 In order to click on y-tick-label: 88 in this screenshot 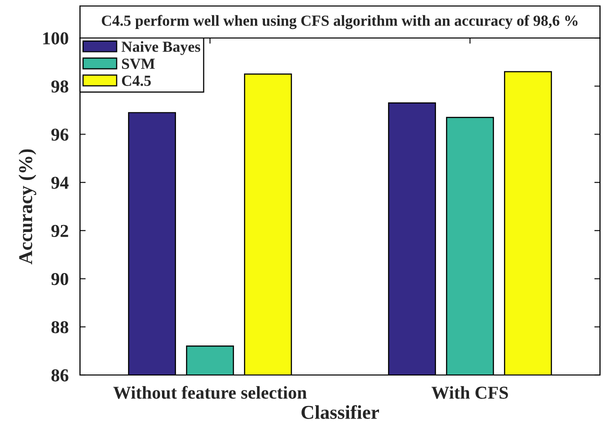, I will do `click(59, 327)`.